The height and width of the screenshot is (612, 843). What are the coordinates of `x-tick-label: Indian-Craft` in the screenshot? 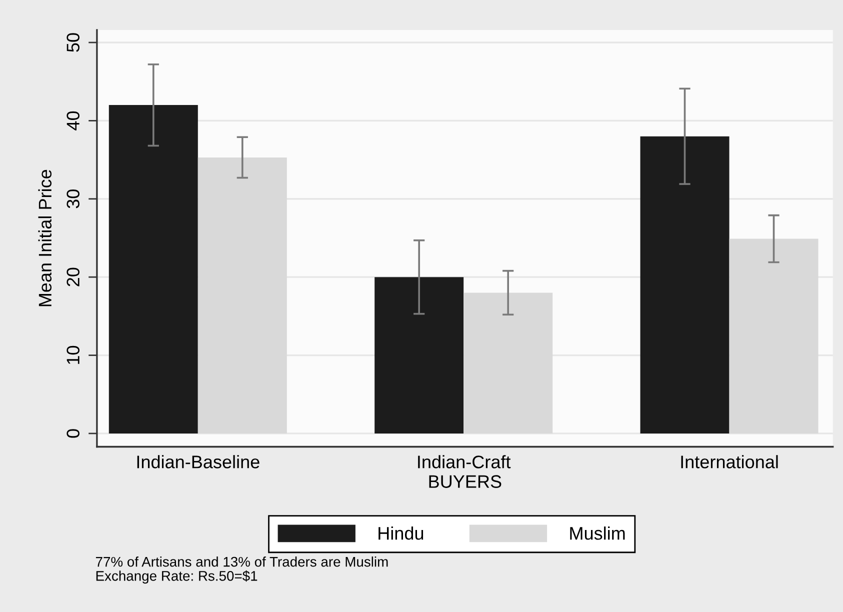 It's located at (464, 461).